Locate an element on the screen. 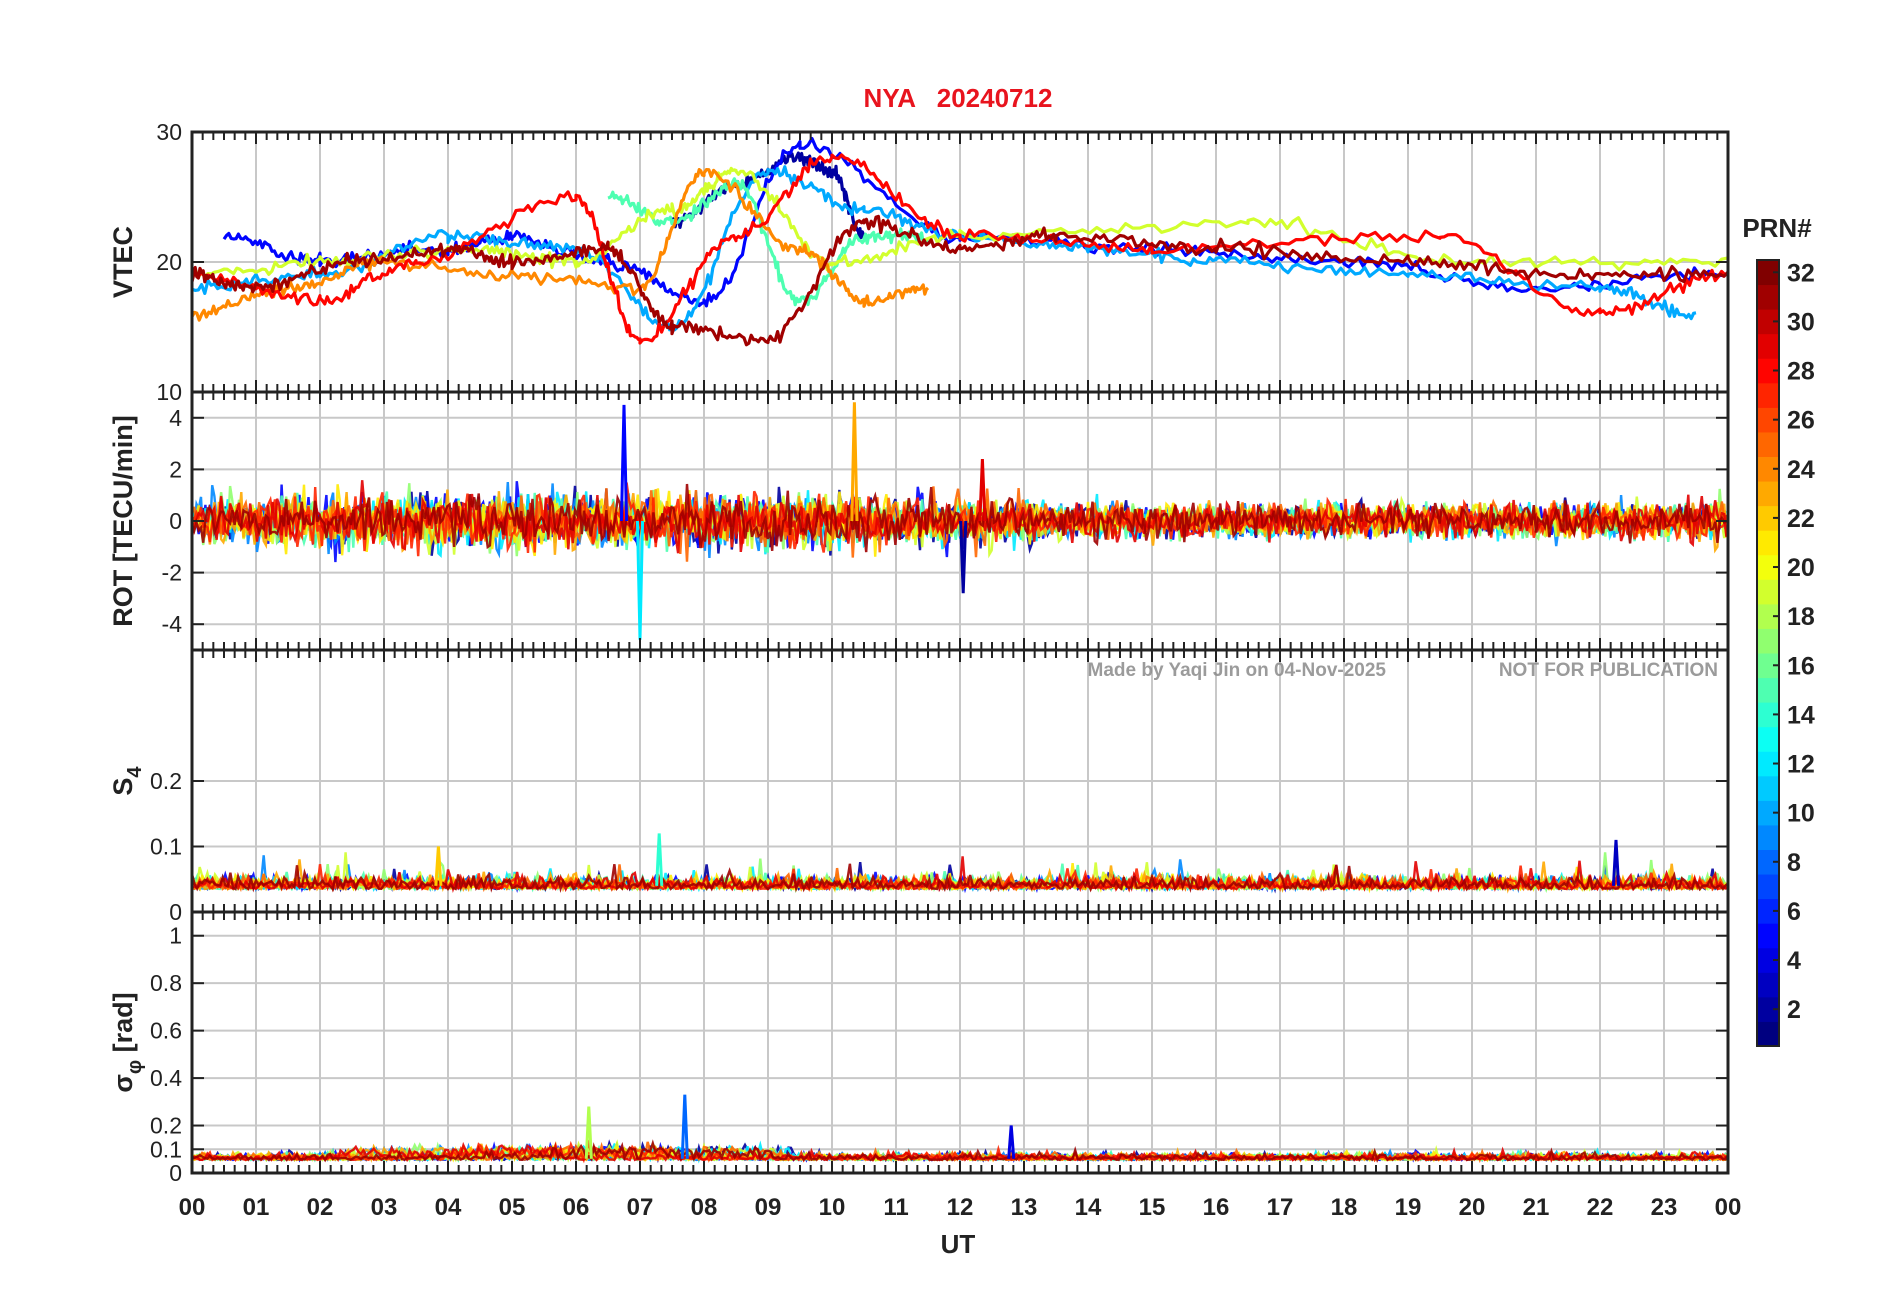  y-tick-label: -2 is located at coordinates (172, 573).